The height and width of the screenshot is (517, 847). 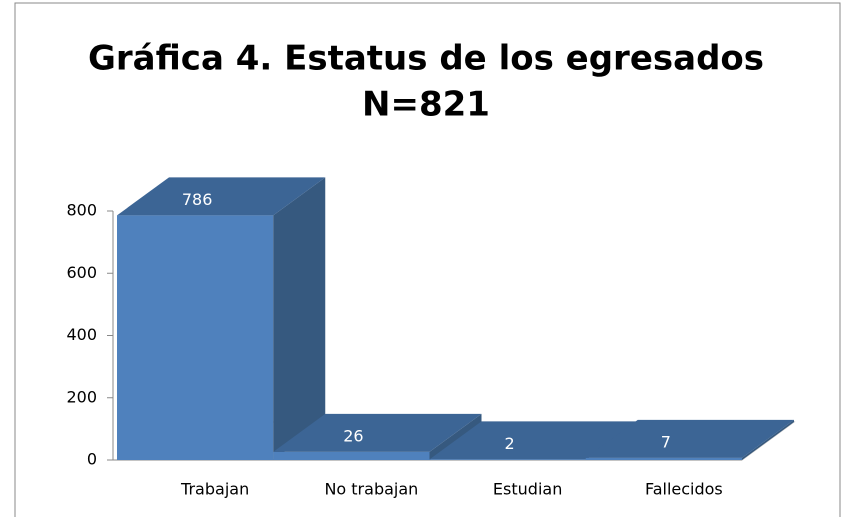 I want to click on chart-subtitle: N=821, so click(x=426, y=105).